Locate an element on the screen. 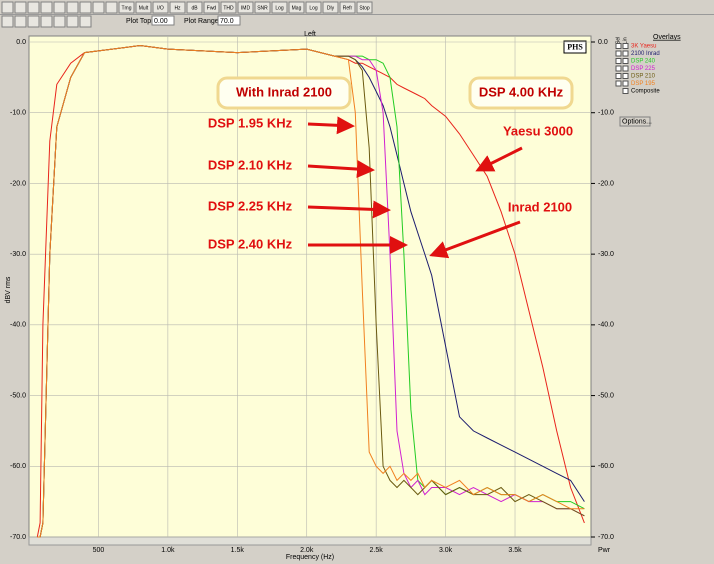 The image size is (714, 564). annotation-box is located at coordinates (521, 93).